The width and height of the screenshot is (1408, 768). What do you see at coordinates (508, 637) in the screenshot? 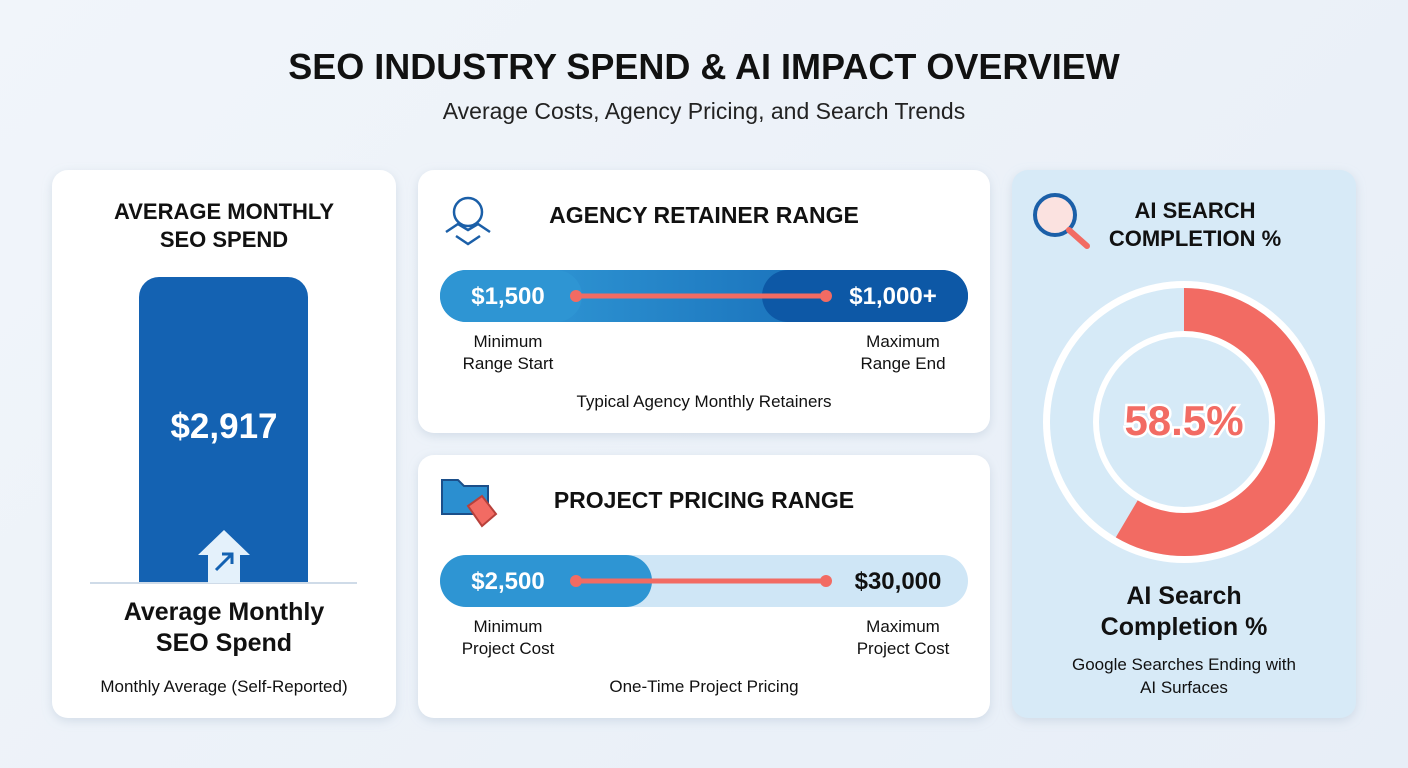
I see `range-min-label: Minimum Project Cost` at bounding box center [508, 637].